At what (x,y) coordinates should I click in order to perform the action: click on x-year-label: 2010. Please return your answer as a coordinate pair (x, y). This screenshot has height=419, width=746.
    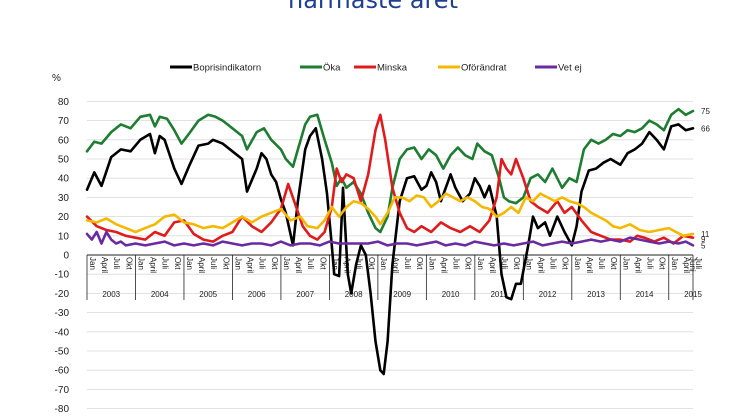
    Looking at the image, I should click on (451, 294).